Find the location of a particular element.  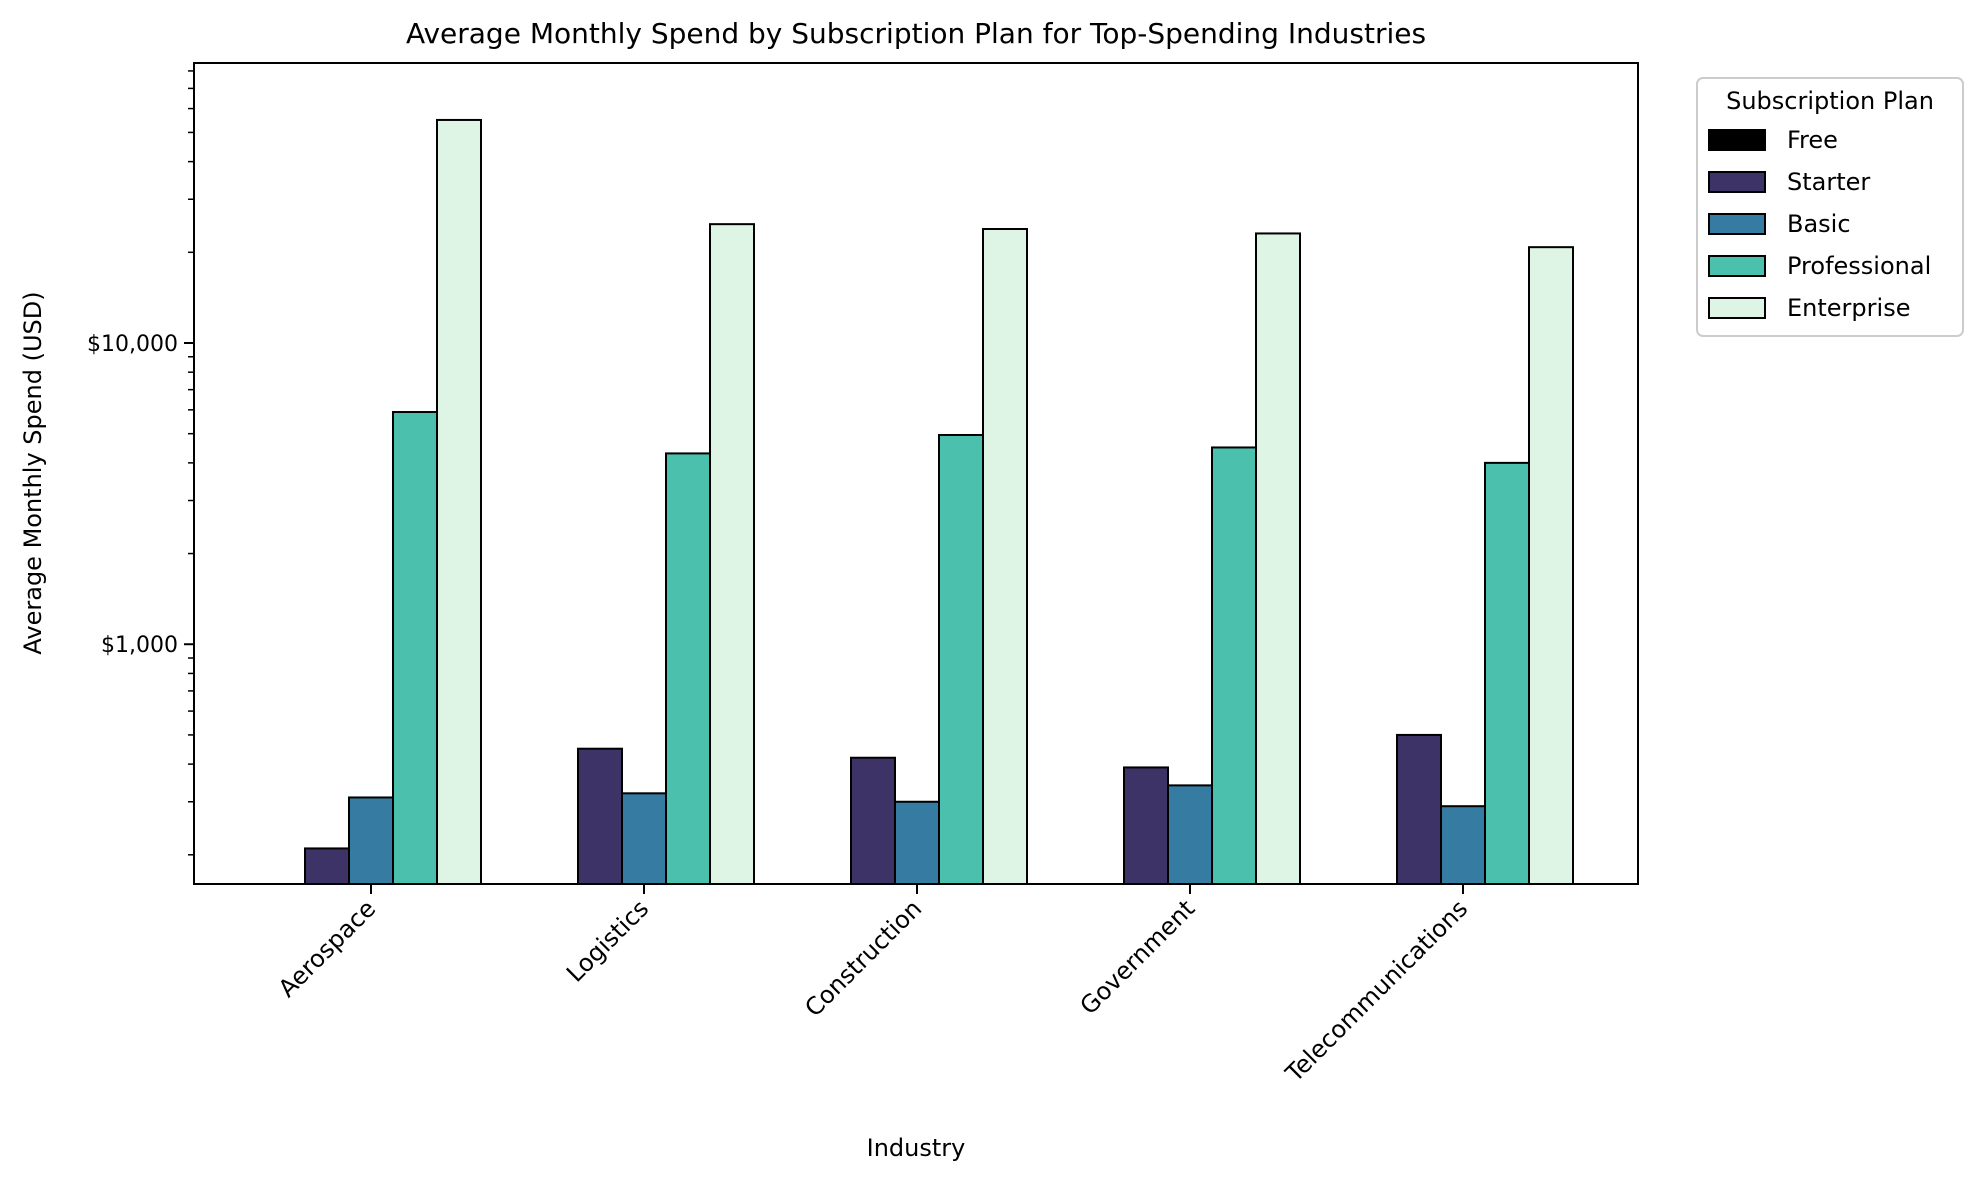

bar-basic-logistics is located at coordinates (644, 839).